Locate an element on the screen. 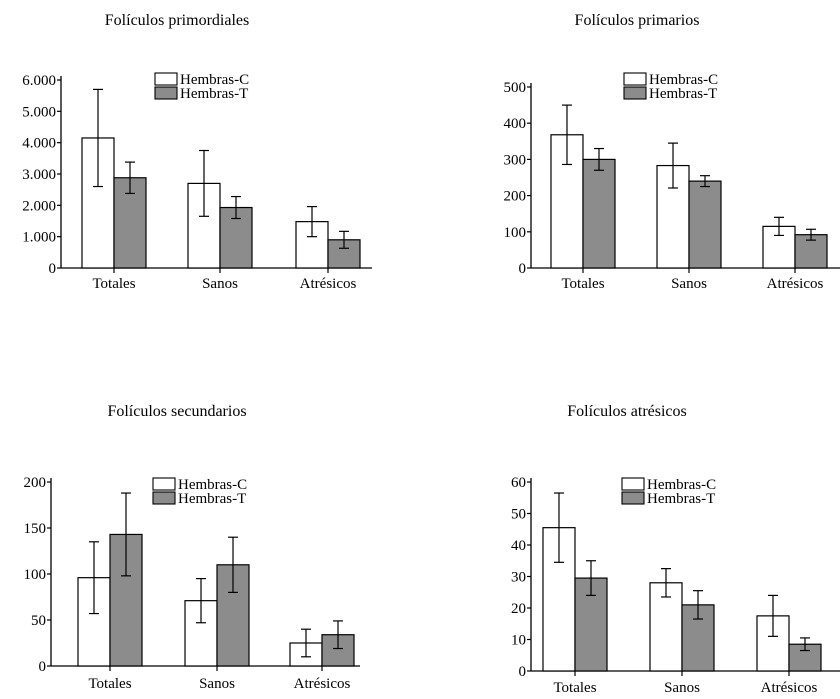 This screenshot has height=699, width=840. y-tick-label: 300 is located at coordinates (515, 160).